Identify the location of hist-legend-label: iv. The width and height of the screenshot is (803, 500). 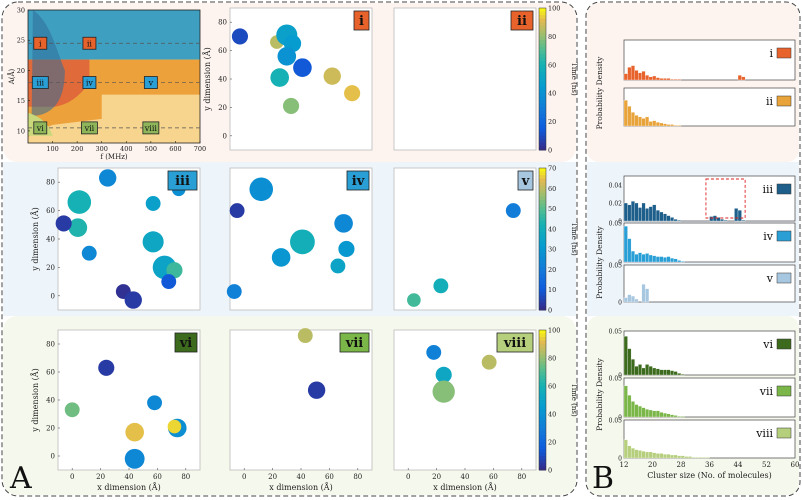
(768, 236).